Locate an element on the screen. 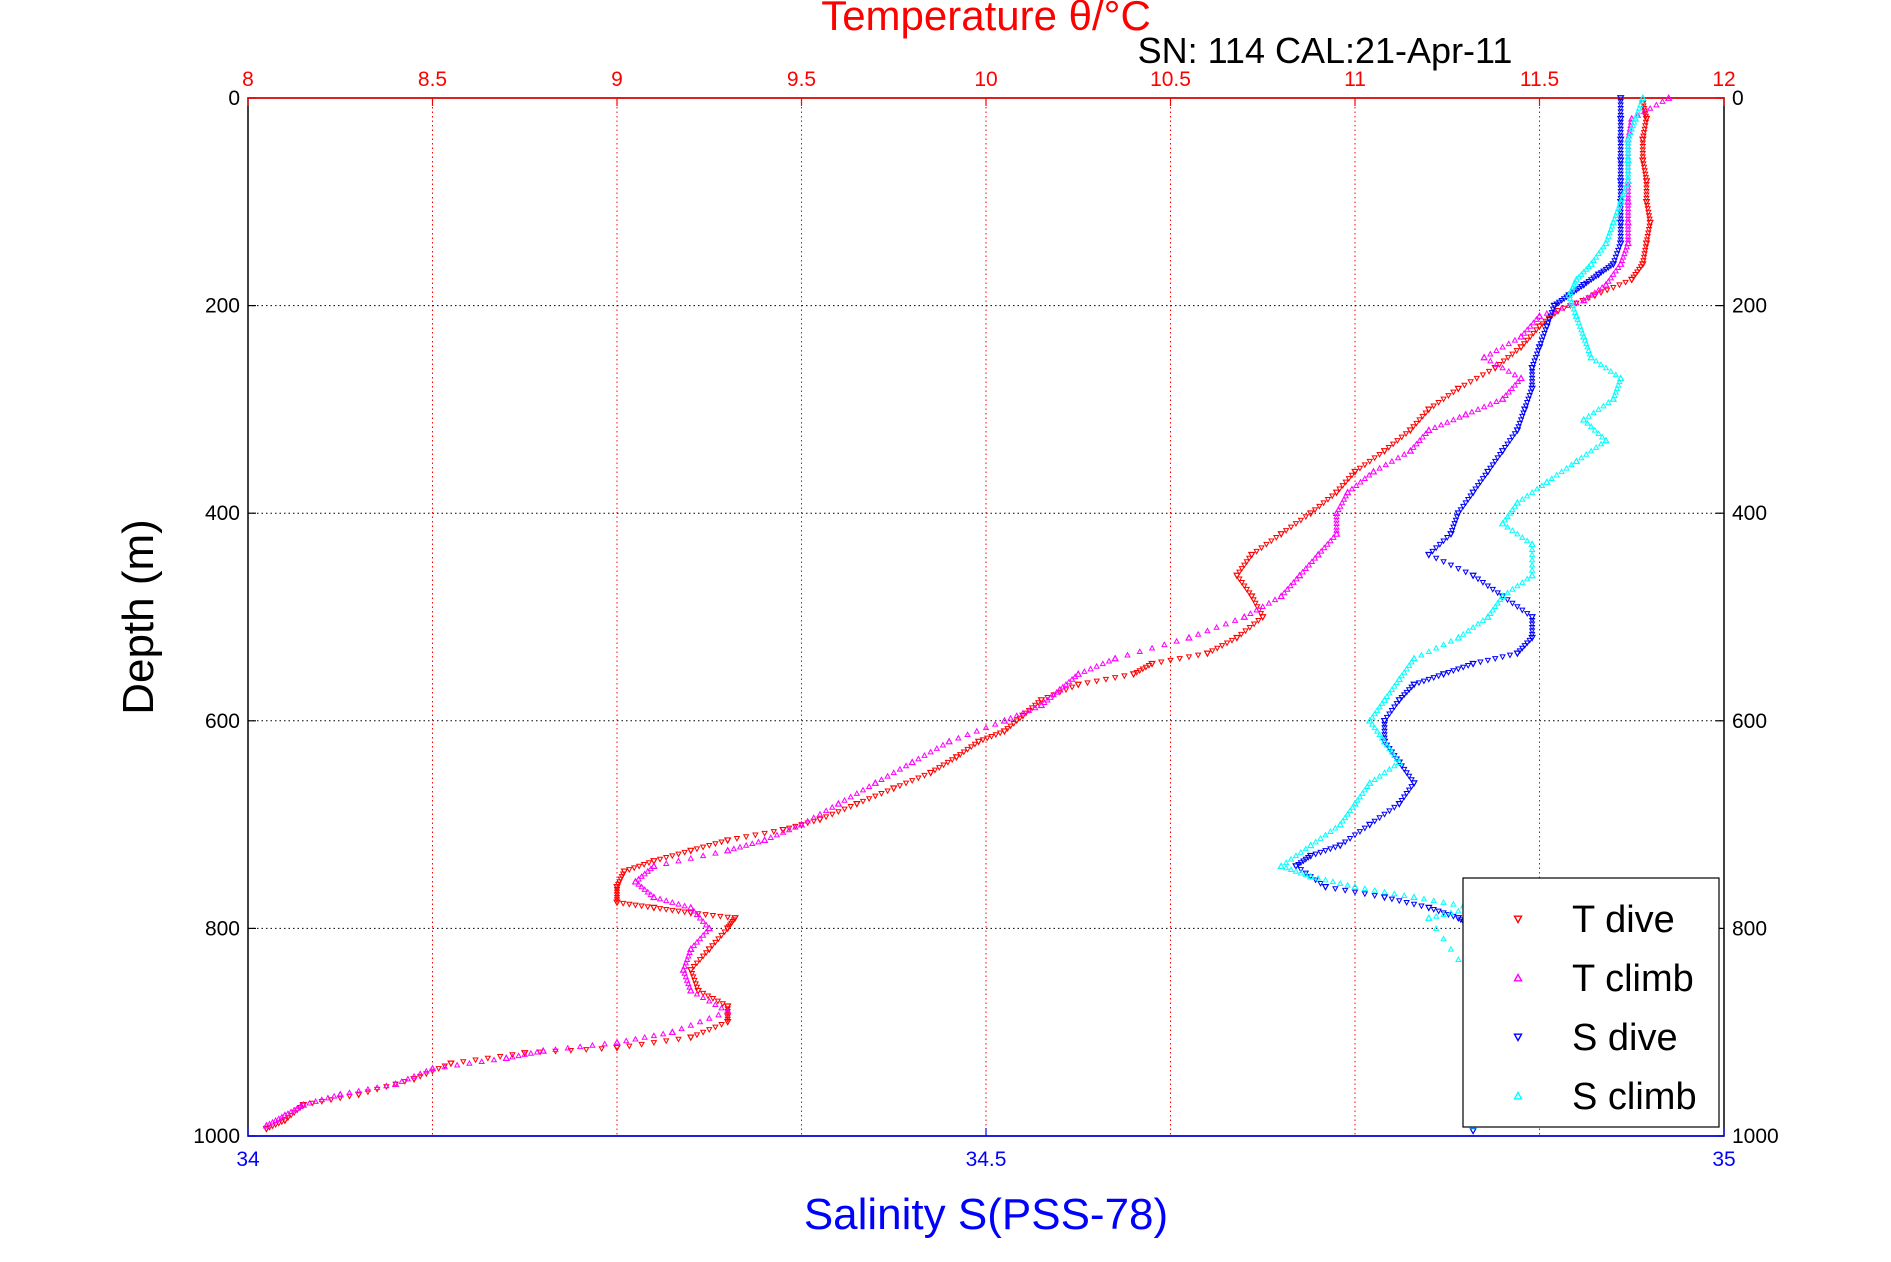 The height and width of the screenshot is (1262, 1891). depth-tick-label-right: 0 is located at coordinates (1738, 98).